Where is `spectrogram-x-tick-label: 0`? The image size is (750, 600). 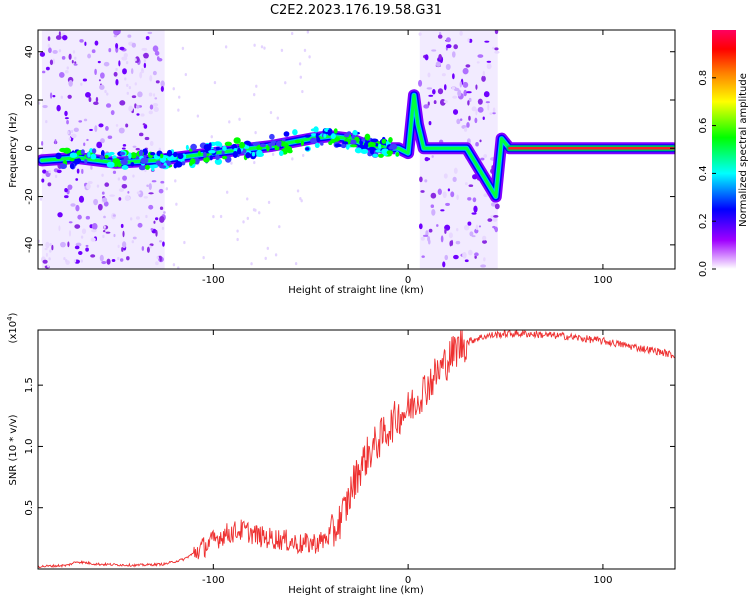
spectrogram-x-tick-label: 0 is located at coordinates (408, 280).